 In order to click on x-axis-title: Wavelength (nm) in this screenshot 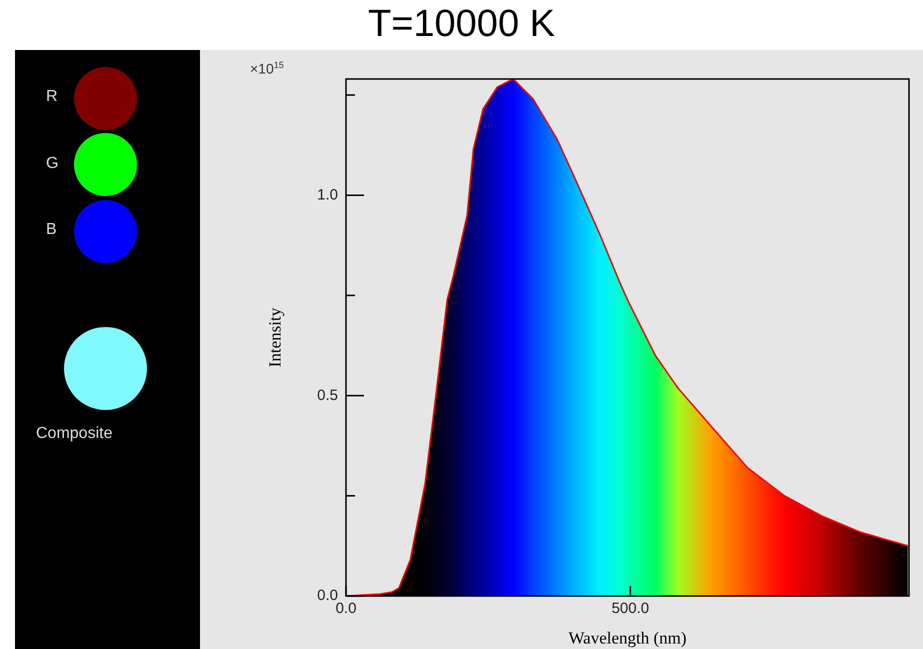, I will do `click(627, 638)`.